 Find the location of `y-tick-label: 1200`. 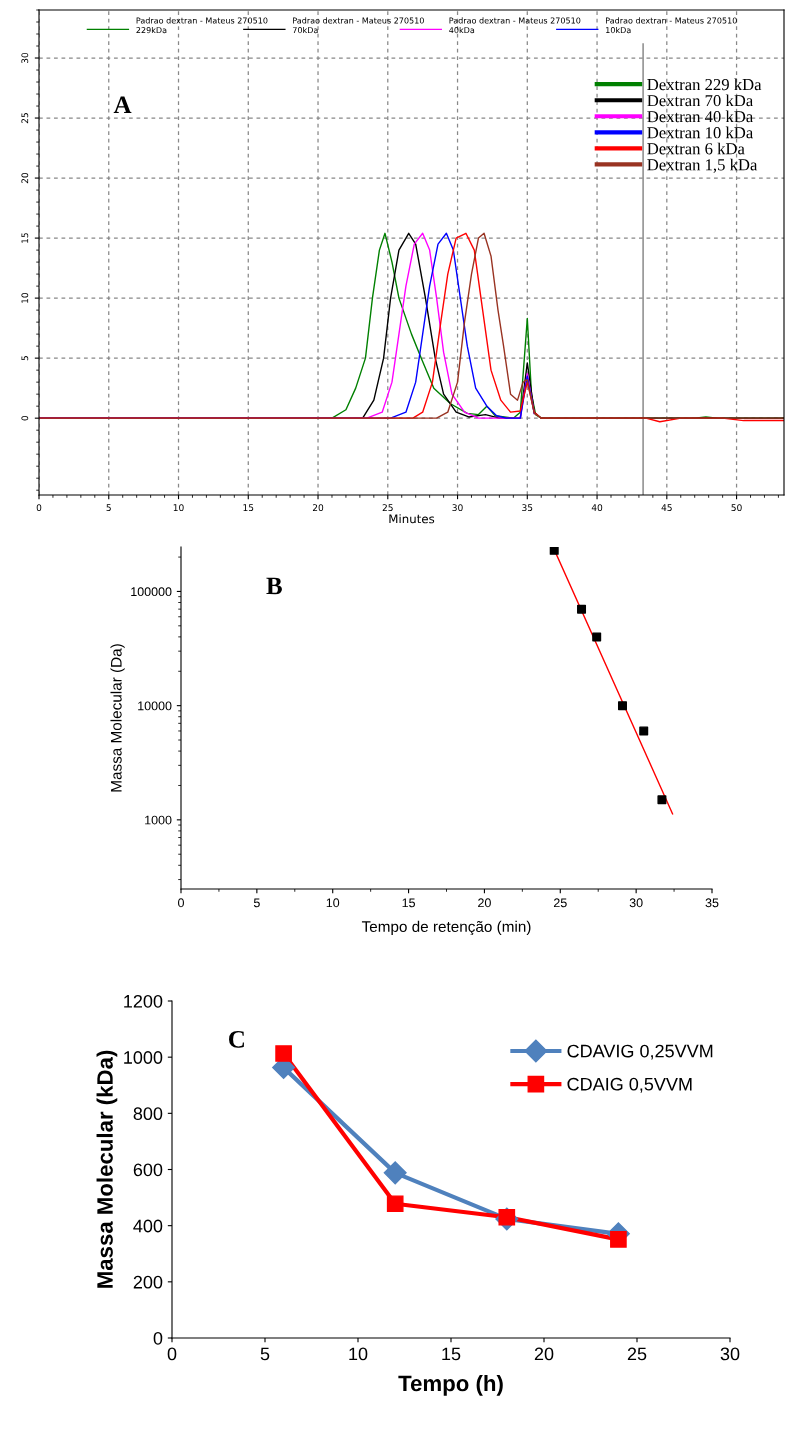

y-tick-label: 1200 is located at coordinates (143, 1001).